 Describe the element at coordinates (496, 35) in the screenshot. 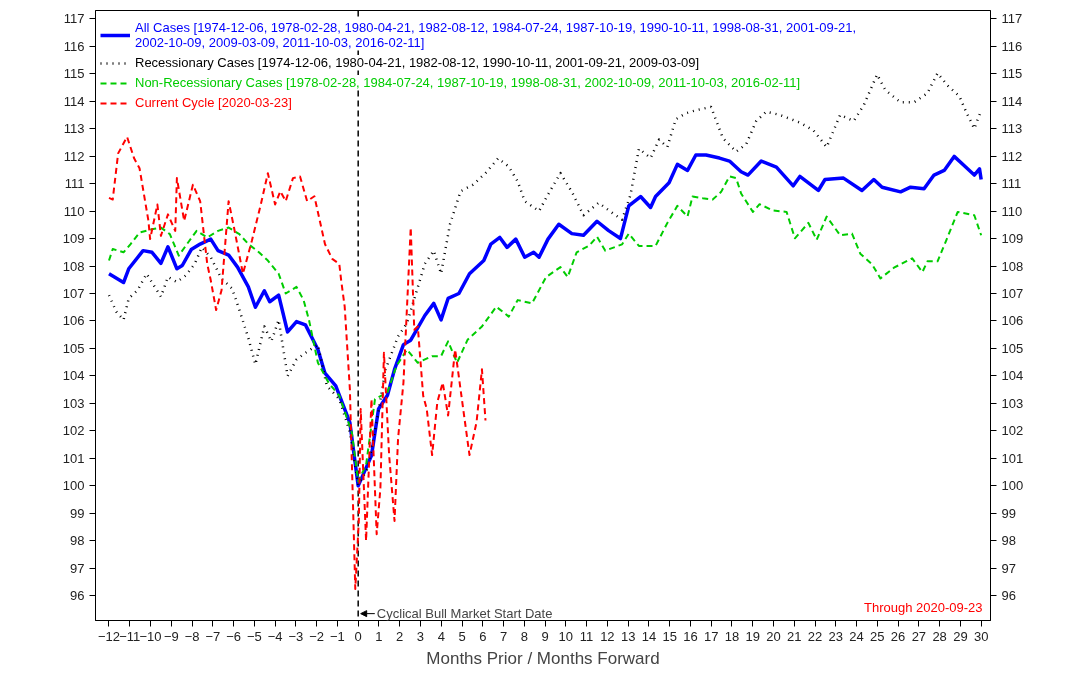

I see `legend-label: All Cases [1974-12-06, 1978-02-28, 1980-04-21, 1982-08-12, 1984-07-24, 1987-10-19, 1990-10-11, 1998-08-31, 2001-09-21, 2002-10-09, 2009-03-09, 2011-10-03, 2016-02-11]` at that location.